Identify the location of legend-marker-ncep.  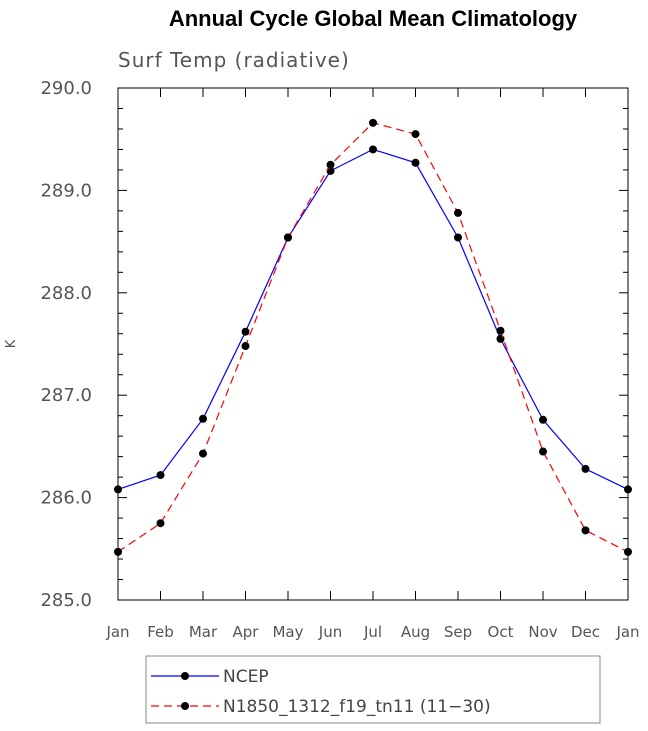
(185, 676).